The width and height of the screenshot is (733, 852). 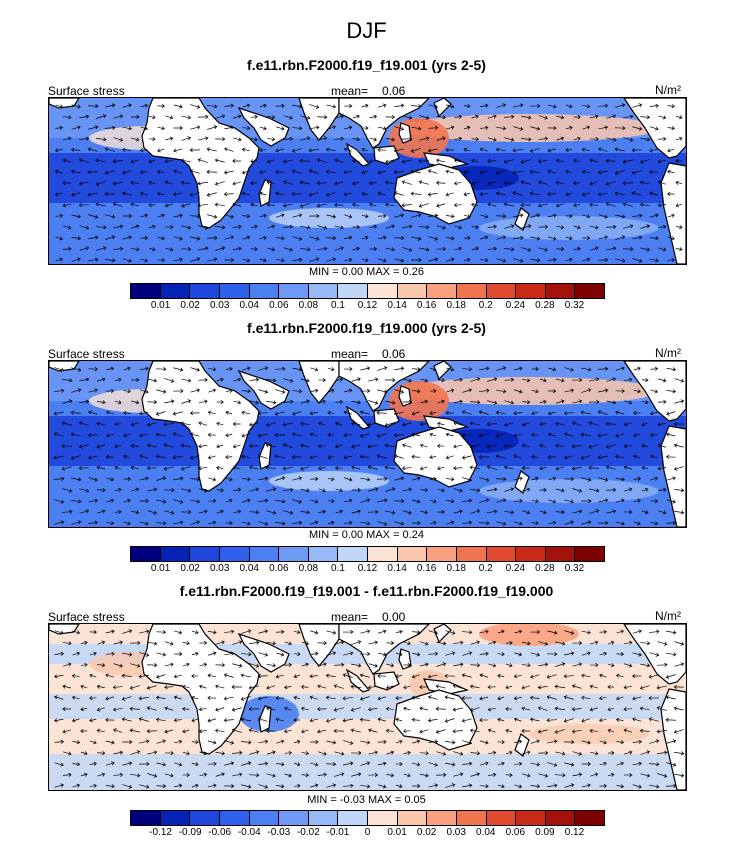 What do you see at coordinates (394, 617) in the screenshot?
I see `panel-3-mean-value: 0.00` at bounding box center [394, 617].